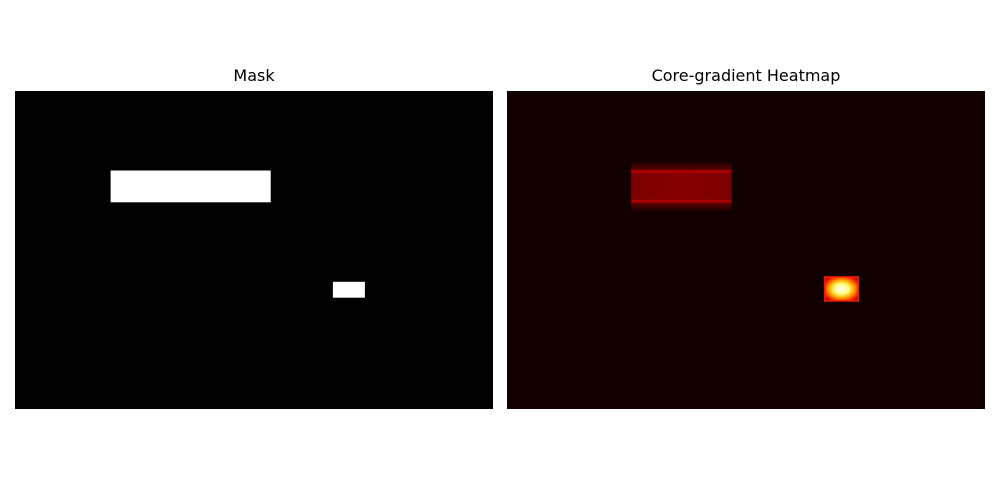 The height and width of the screenshot is (500, 1000). What do you see at coordinates (681, 201) in the screenshot?
I see `heat-region-1-bottom-edge` at bounding box center [681, 201].